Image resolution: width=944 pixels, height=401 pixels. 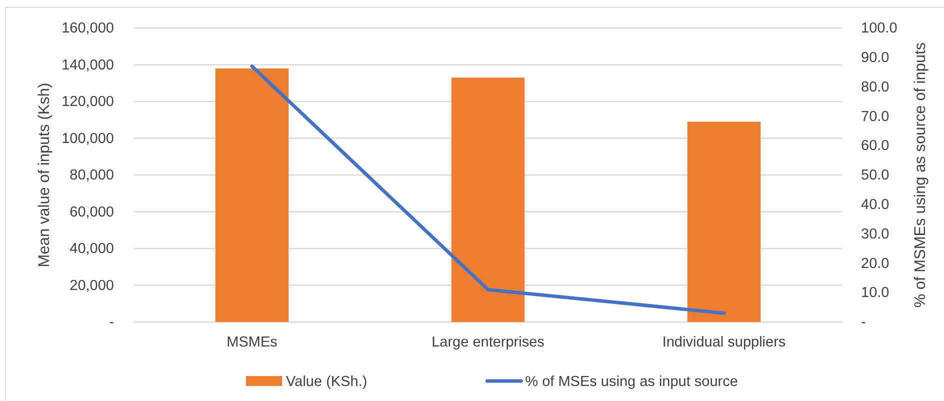 I want to click on y-tick-label: 100,000, so click(x=88, y=138).